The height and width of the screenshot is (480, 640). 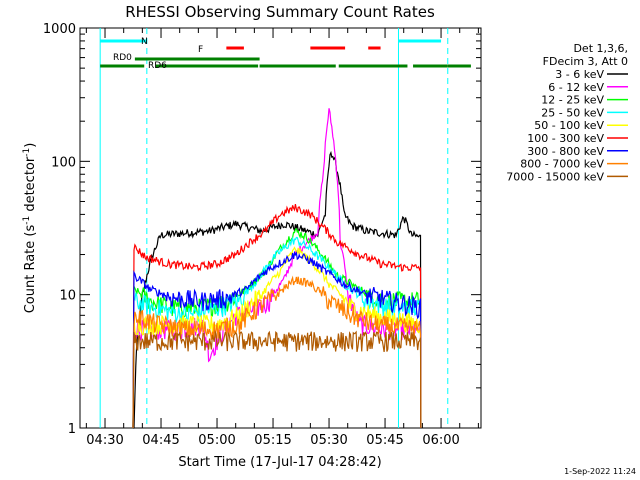 What do you see at coordinates (572, 100) in the screenshot?
I see `legend-label: 12 - 25 keV` at bounding box center [572, 100].